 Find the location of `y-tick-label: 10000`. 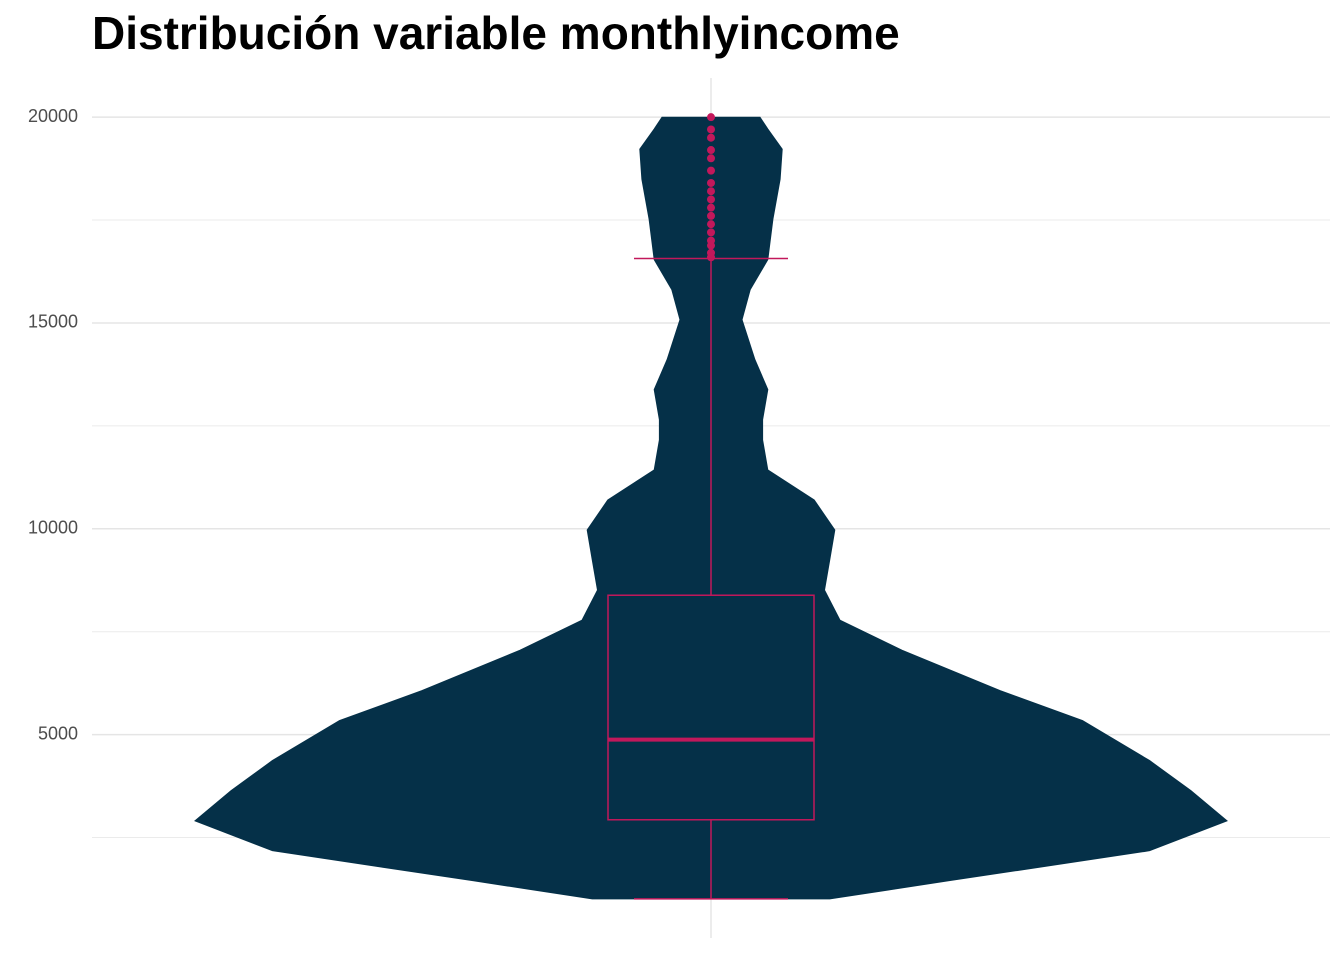

y-tick-label: 10000 is located at coordinates (53, 528).